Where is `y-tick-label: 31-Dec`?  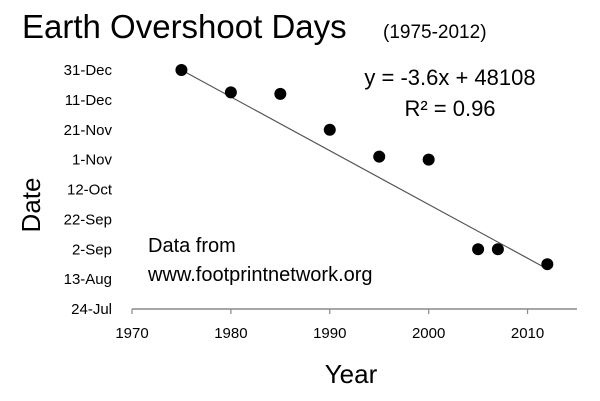 y-tick-label: 31-Dec is located at coordinates (88, 70).